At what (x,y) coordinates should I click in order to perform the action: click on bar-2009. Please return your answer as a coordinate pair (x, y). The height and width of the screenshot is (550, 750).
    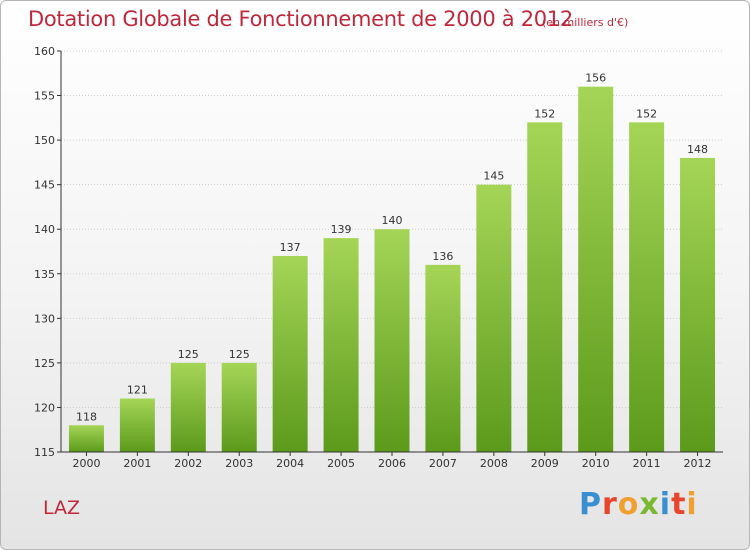
    Looking at the image, I should click on (545, 287).